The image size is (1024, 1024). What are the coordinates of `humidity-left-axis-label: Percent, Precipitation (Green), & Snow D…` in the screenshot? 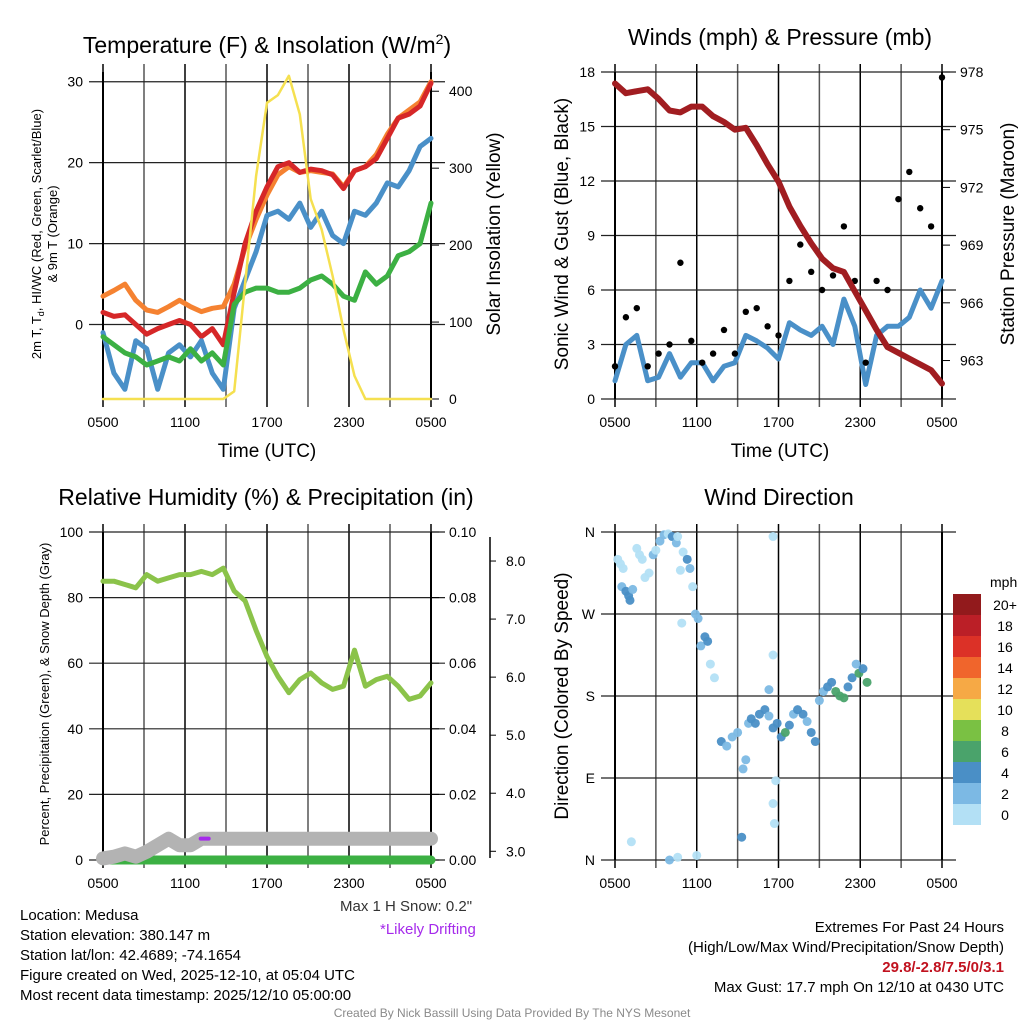 It's located at (44, 694).